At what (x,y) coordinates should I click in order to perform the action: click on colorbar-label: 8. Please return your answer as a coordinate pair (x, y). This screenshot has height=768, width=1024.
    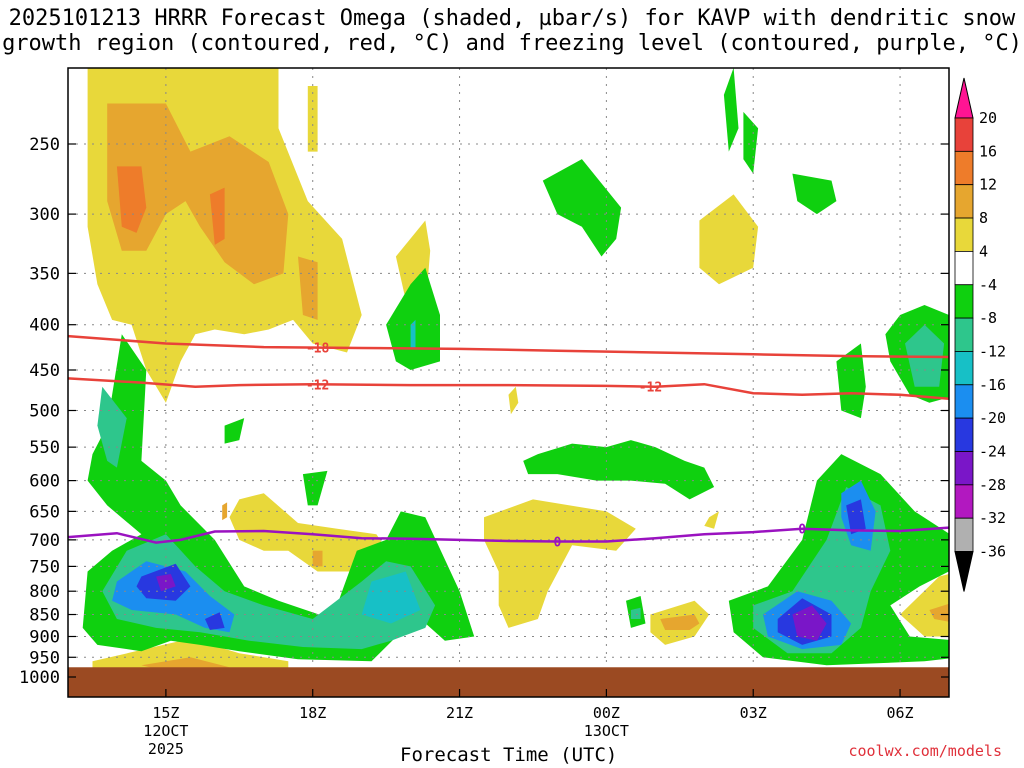
    Looking at the image, I should click on (983, 218).